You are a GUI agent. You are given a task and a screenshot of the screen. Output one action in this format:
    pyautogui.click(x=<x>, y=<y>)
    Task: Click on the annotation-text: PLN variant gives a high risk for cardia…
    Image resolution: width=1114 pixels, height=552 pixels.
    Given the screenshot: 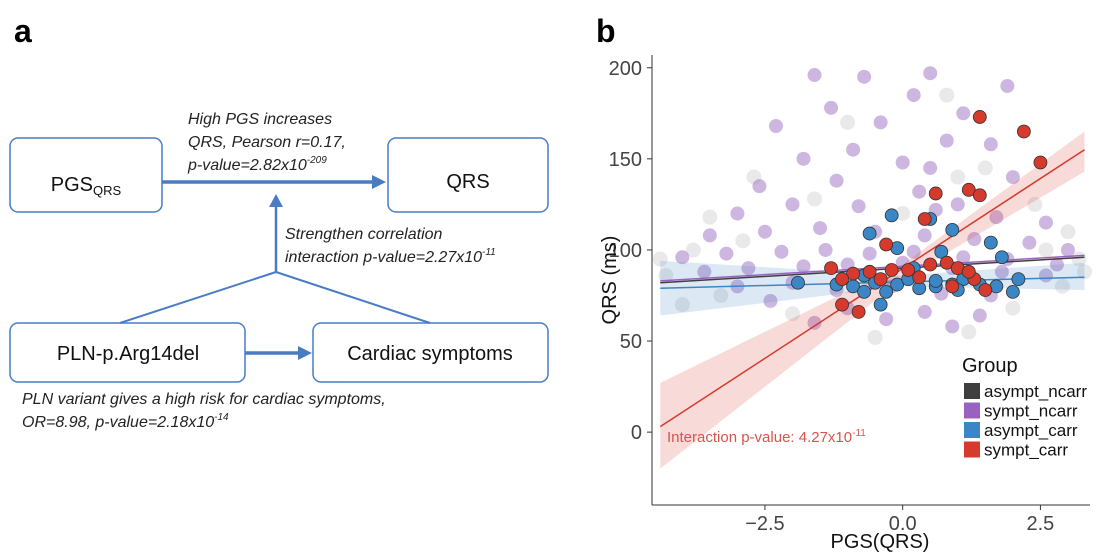 What is the action you would take?
    pyautogui.click(x=204, y=399)
    